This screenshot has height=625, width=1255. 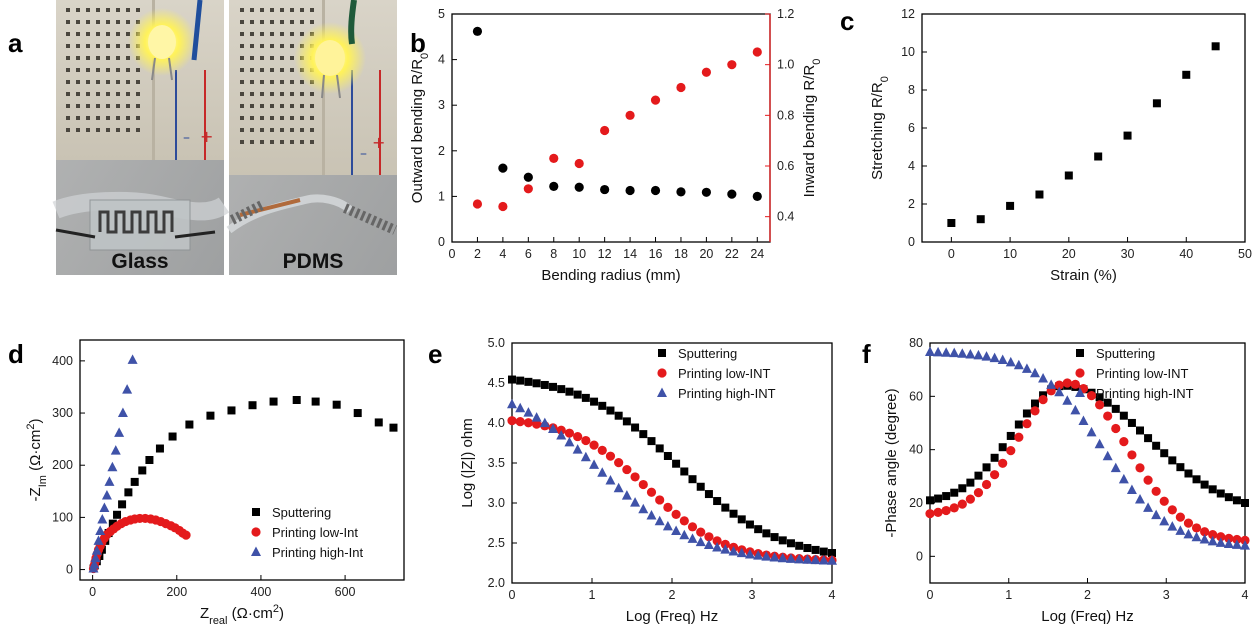 What do you see at coordinates (136, 222) in the screenshot?
I see `electrode-pattern` at bounding box center [136, 222].